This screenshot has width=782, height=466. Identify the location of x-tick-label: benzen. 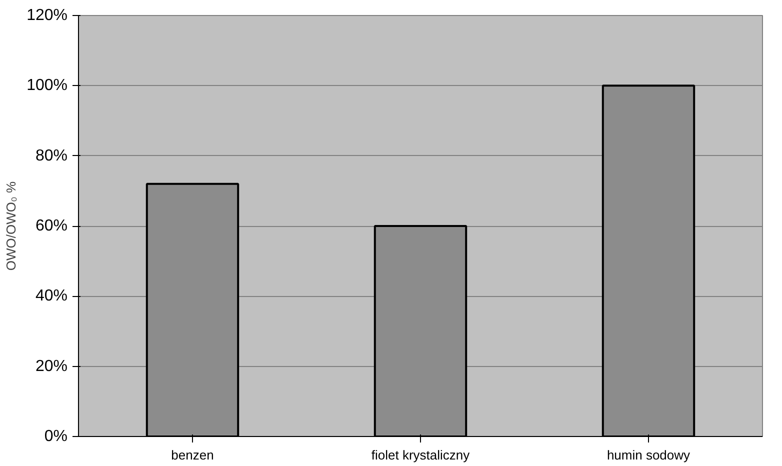
(192, 455).